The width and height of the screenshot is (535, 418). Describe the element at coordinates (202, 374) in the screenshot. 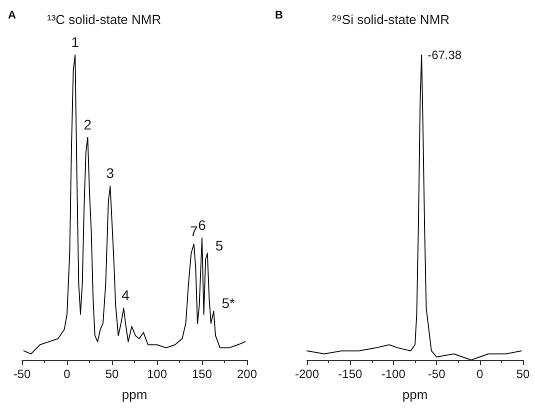

I see `x-tick-label: 150` at that location.